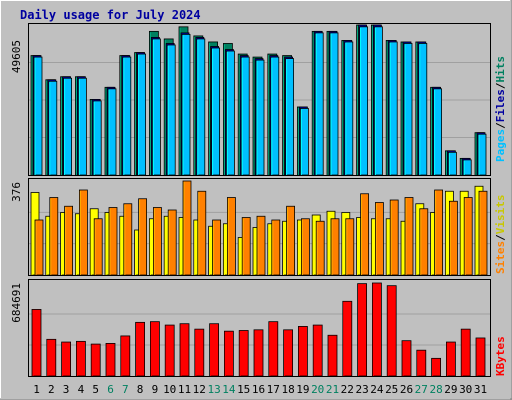 The image size is (512, 400). I want to click on day-label-21: 21, so click(332, 389).